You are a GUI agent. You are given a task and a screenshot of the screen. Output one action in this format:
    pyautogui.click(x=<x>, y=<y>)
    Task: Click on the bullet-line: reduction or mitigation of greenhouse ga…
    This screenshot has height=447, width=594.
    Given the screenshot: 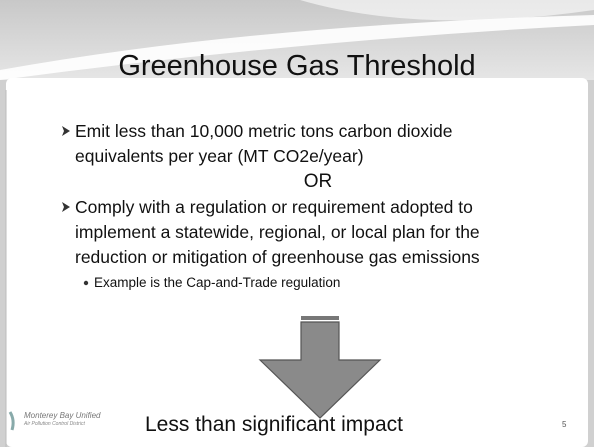 What is the action you would take?
    pyautogui.click(x=277, y=257)
    